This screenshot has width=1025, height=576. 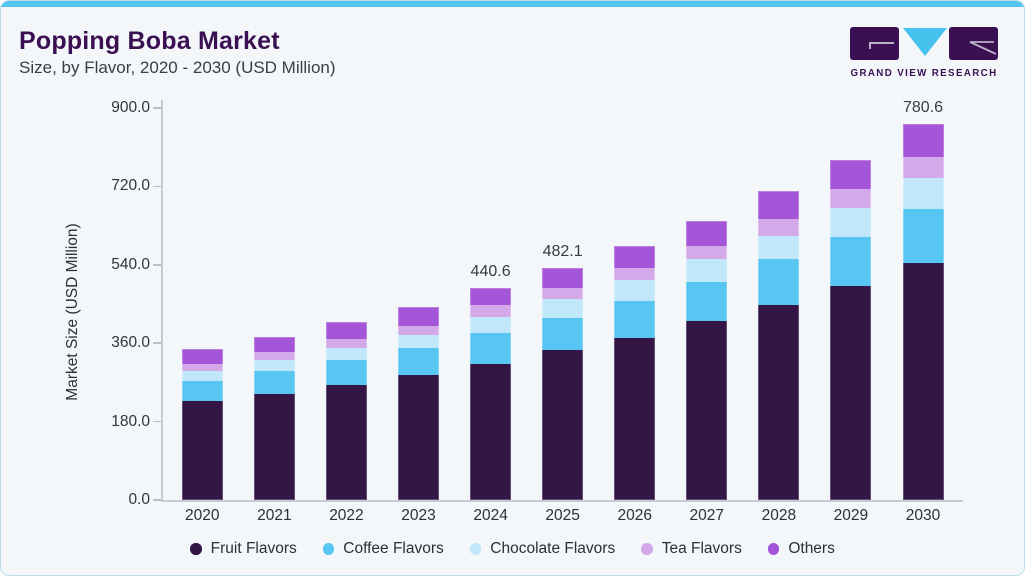 I want to click on bar-segment-tea-flavors-2023, so click(x=418, y=331).